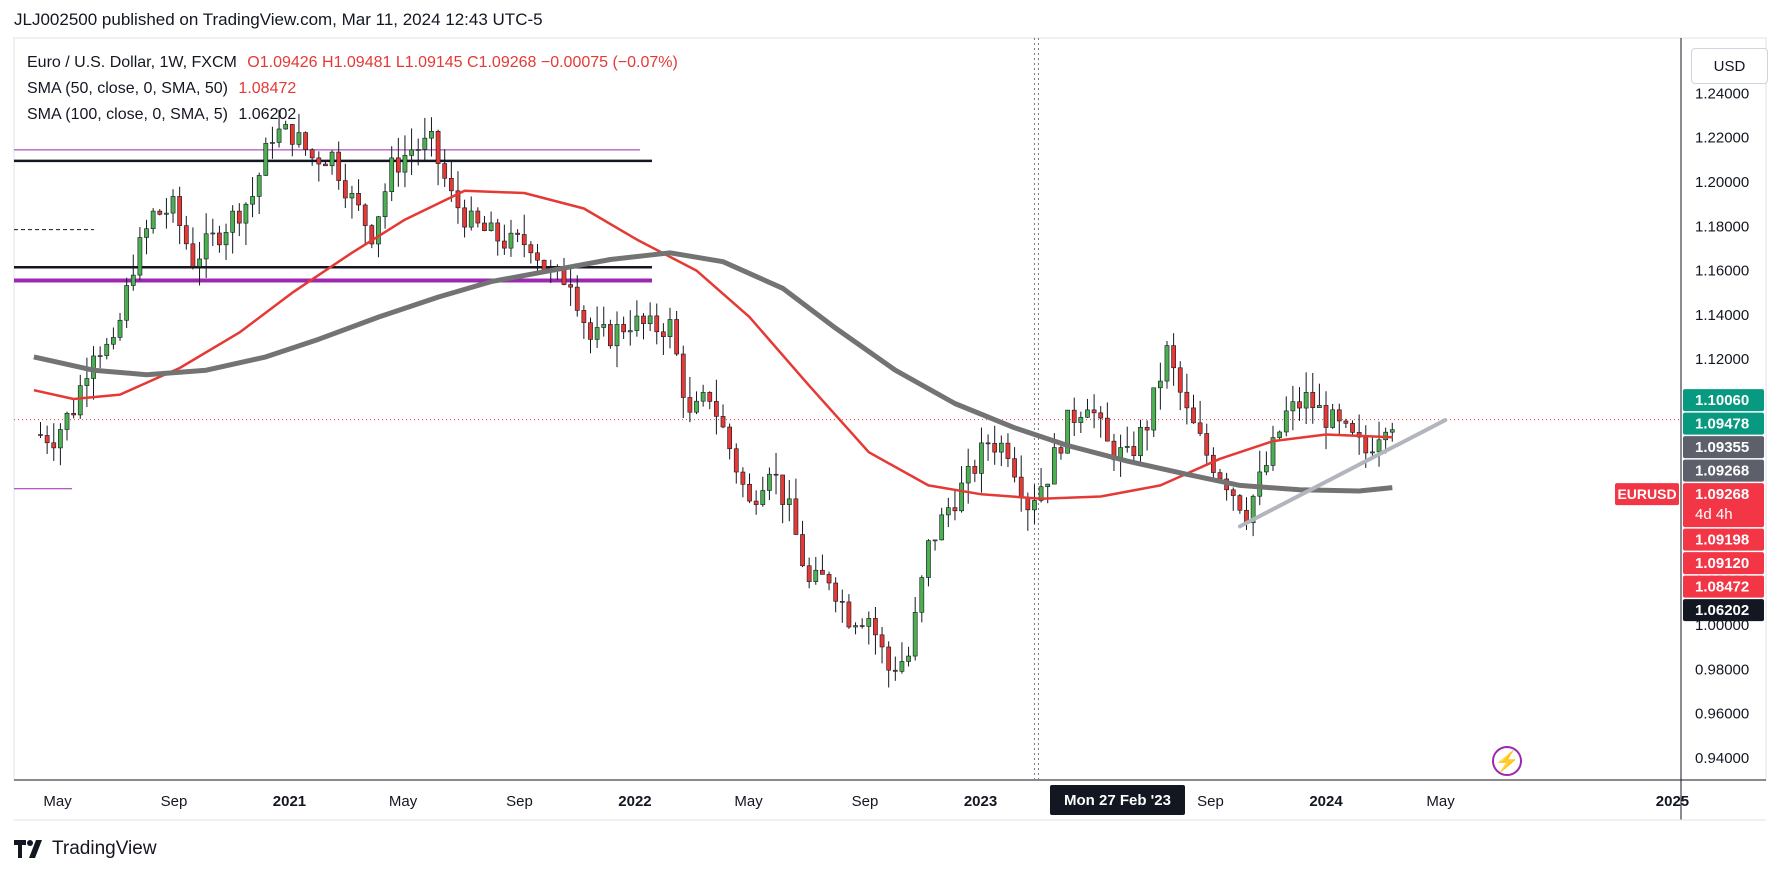 This screenshot has height=874, width=1781. Describe the element at coordinates (1722, 226) in the screenshot. I see `y-tick-label: 1.18000` at that location.